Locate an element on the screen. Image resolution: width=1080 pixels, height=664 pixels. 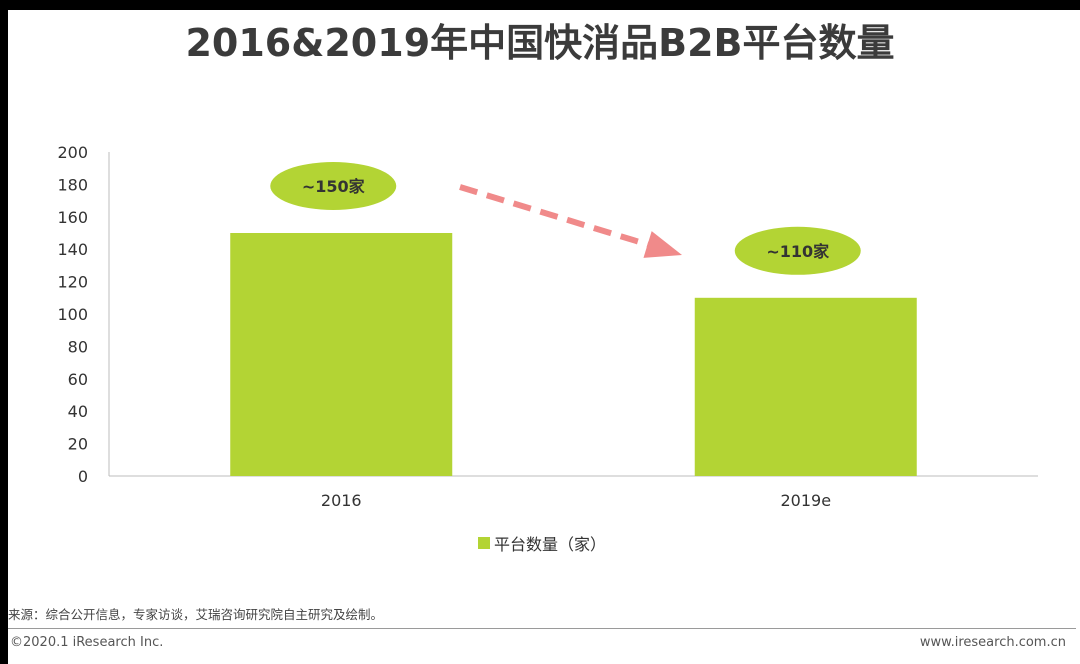
y-tick-label: 180 is located at coordinates (72, 184).